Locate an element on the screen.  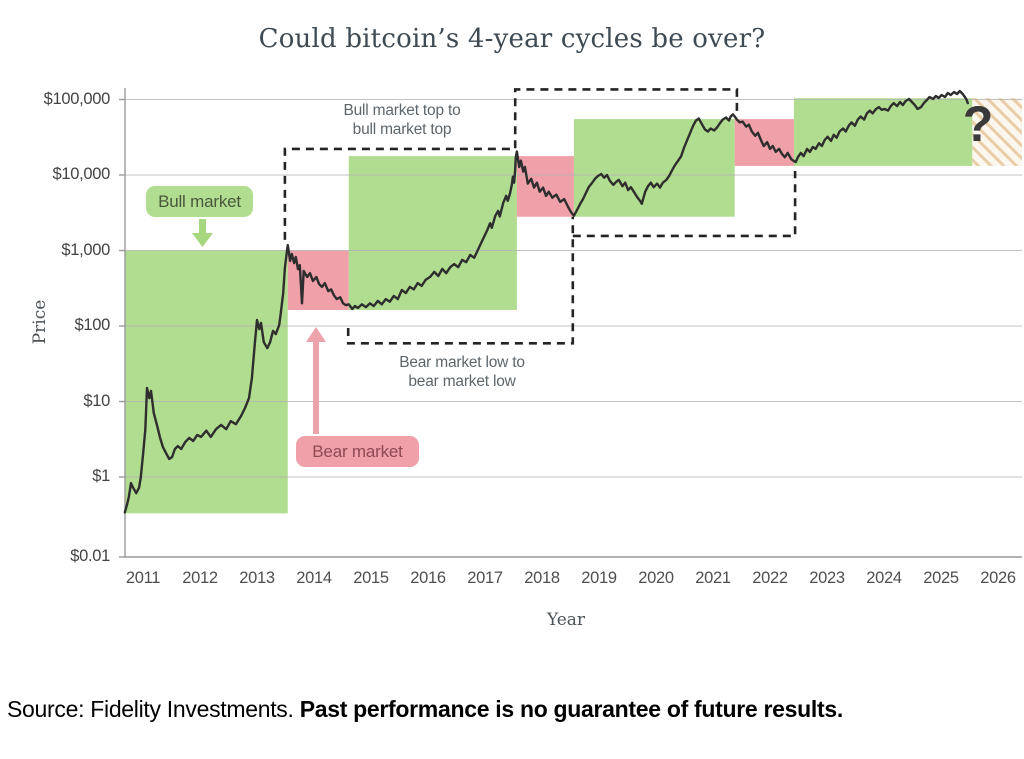
x-axis-tick-label: 2015 is located at coordinates (371, 578).